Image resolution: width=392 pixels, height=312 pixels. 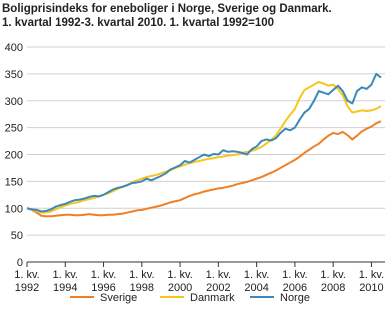 I want to click on x-tick-label-line: 2000, so click(x=180, y=288).